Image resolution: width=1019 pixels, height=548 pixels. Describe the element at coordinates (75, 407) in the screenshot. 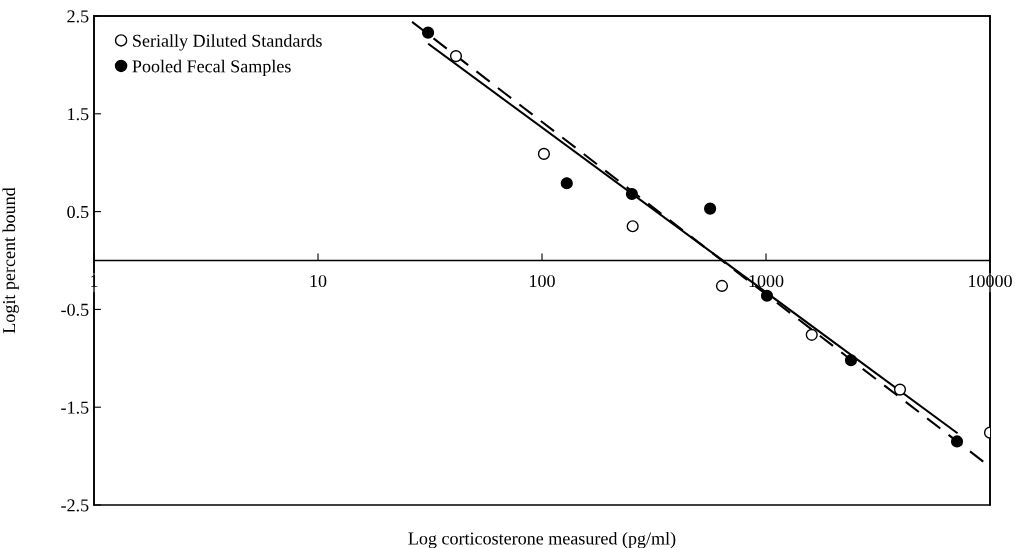

I see `y-tick-label: -1.5` at that location.